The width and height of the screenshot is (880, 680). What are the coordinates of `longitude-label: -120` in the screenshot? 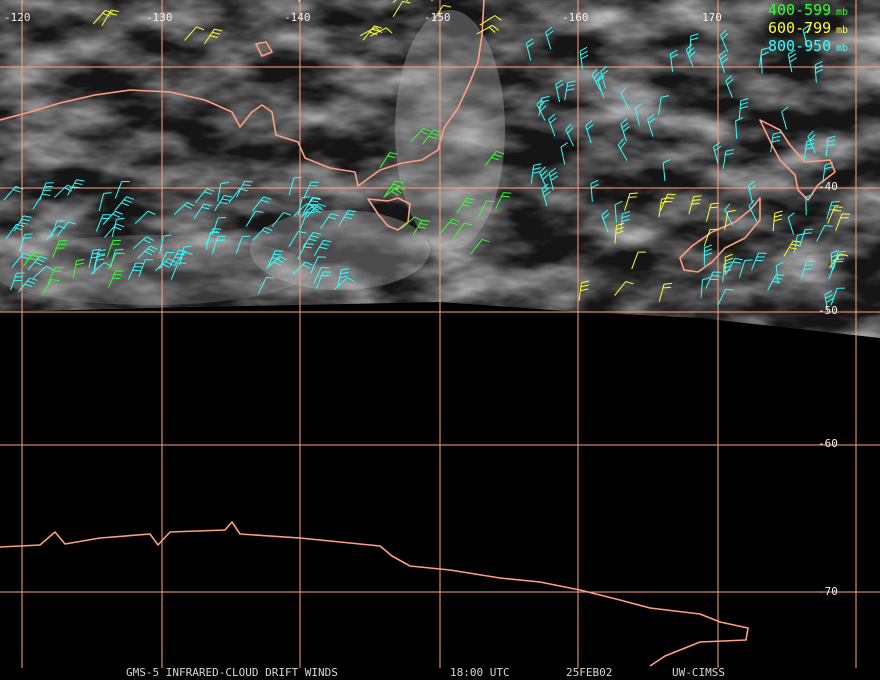 It's located at (17, 17).